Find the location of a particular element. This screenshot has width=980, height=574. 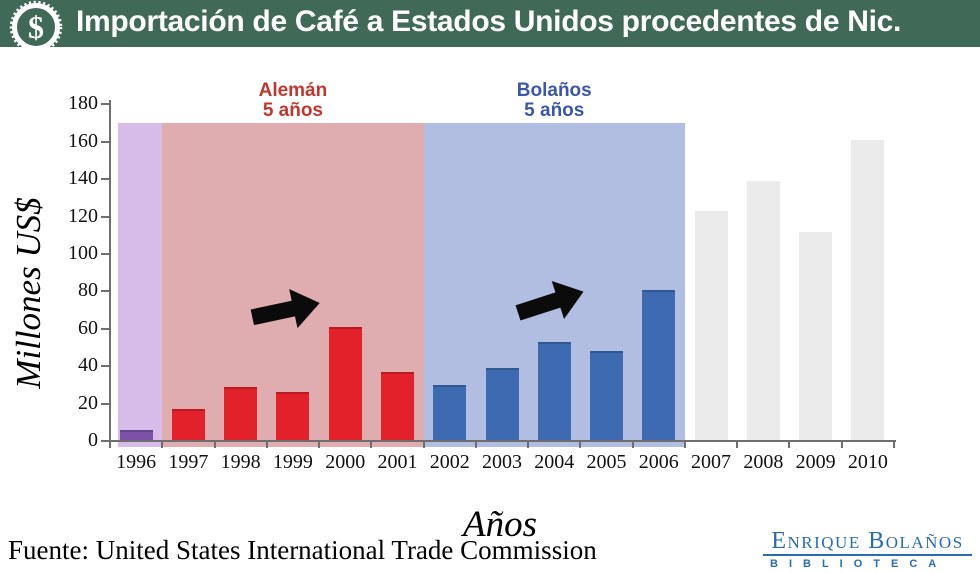

bar-2004 is located at coordinates (554, 391).